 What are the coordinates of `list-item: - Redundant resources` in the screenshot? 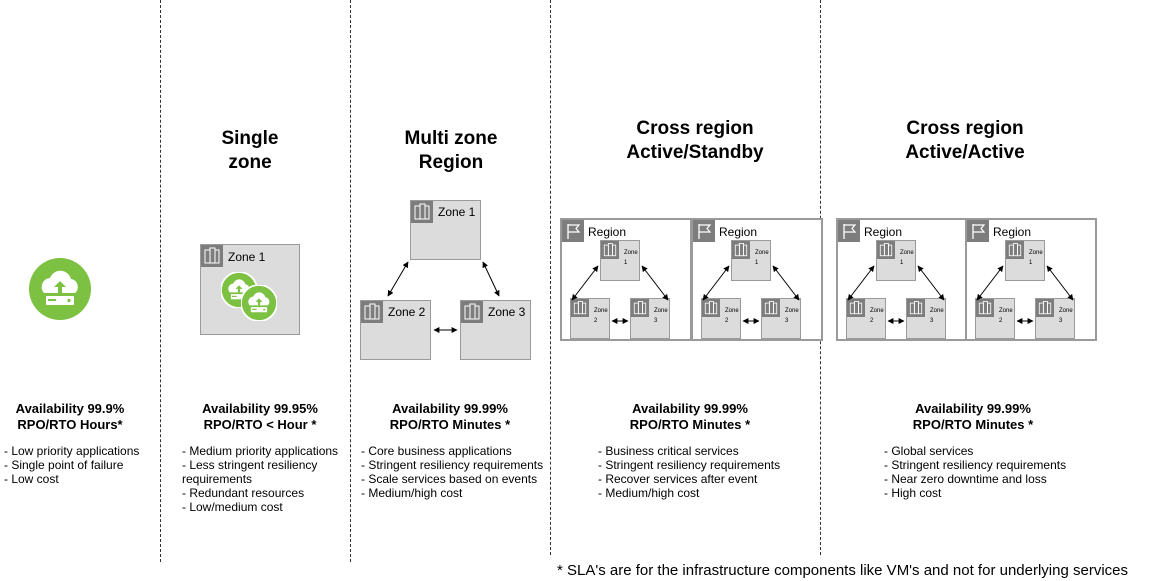 It's located at (243, 493).